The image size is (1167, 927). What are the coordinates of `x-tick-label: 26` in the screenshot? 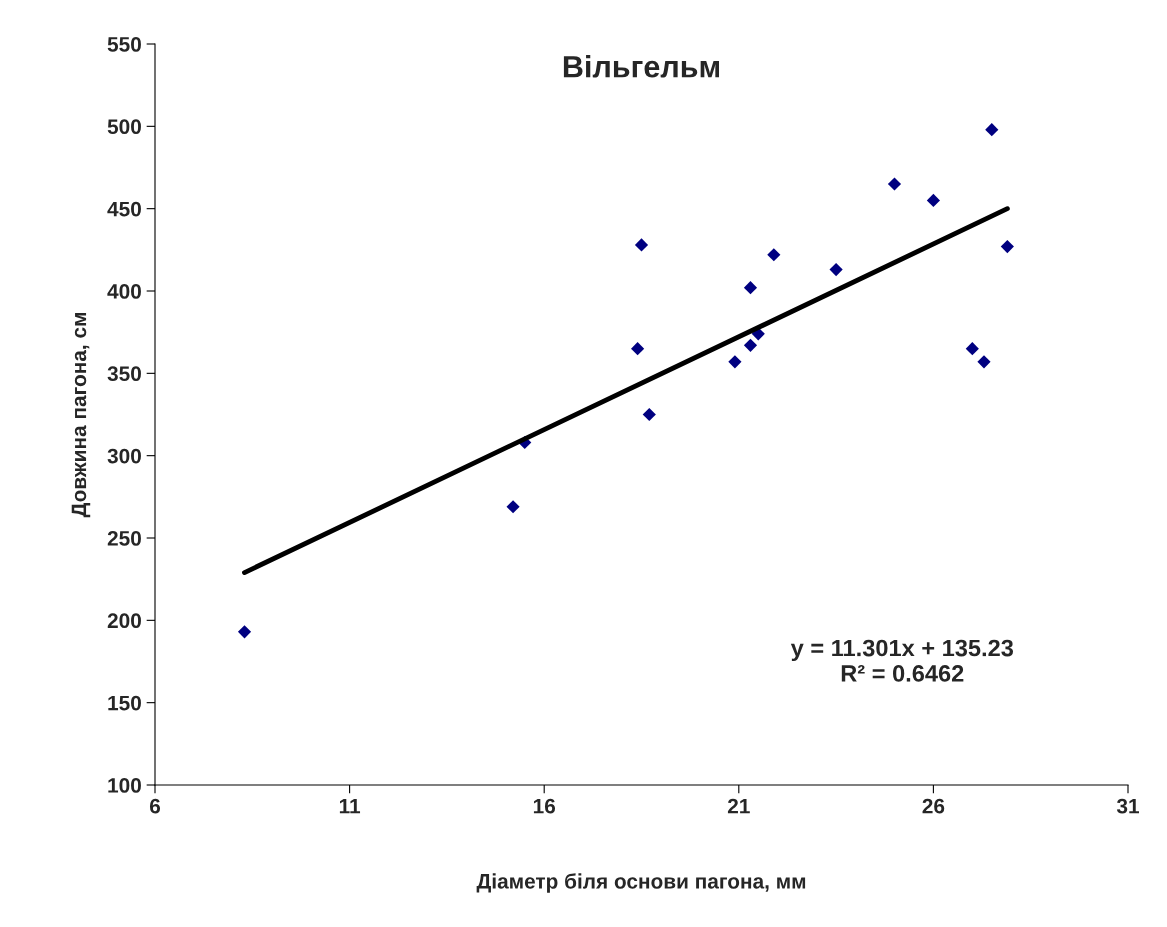 It's located at (933, 806).